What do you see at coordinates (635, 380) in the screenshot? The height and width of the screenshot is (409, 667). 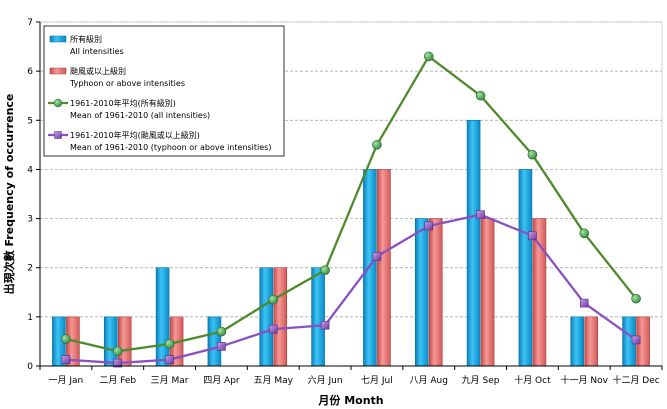 I see `x-tick-label: 十二月 Dec` at bounding box center [635, 380].